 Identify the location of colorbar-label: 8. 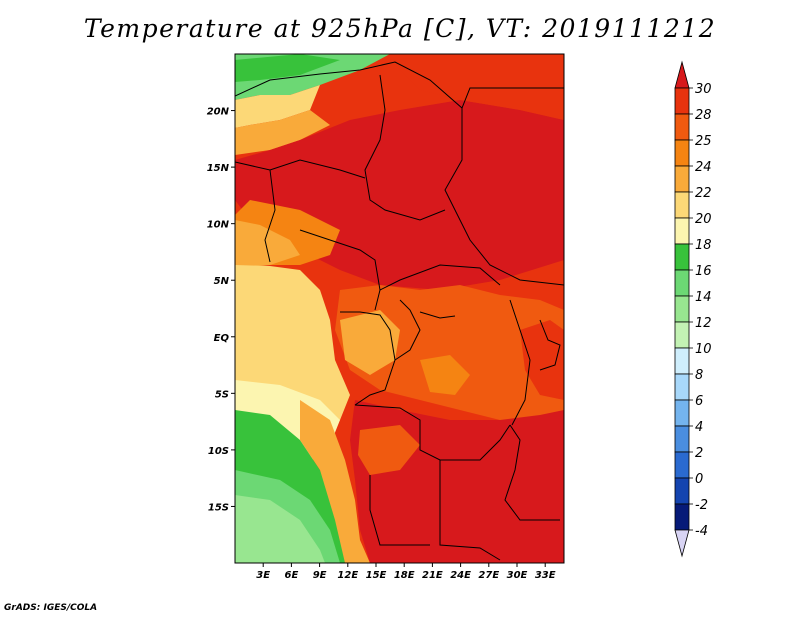
(699, 375).